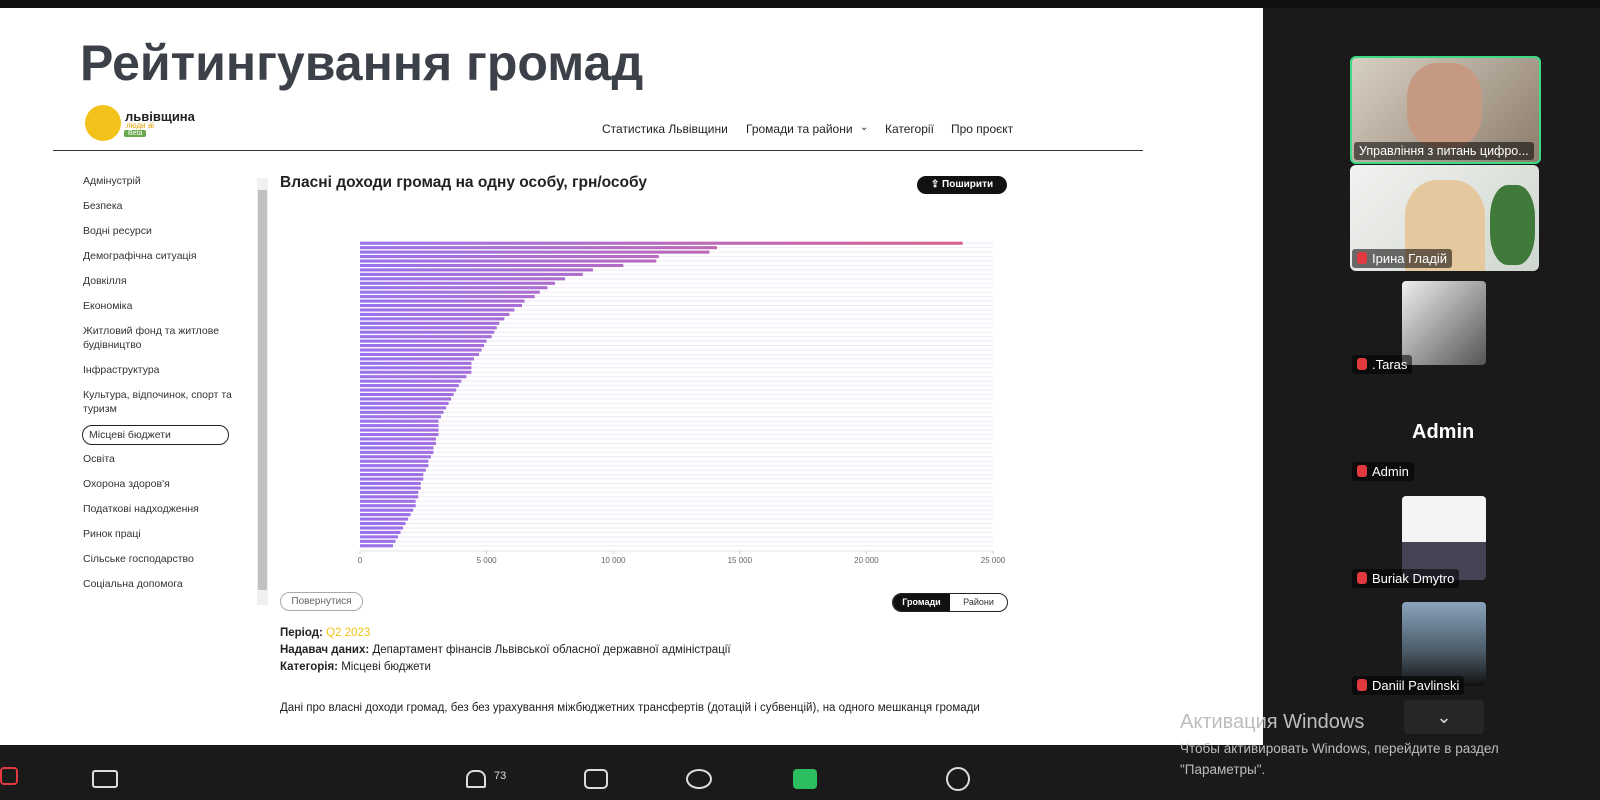 Image resolution: width=1600 pixels, height=800 pixels. I want to click on windows-title: Активация Windows, so click(1272, 722).